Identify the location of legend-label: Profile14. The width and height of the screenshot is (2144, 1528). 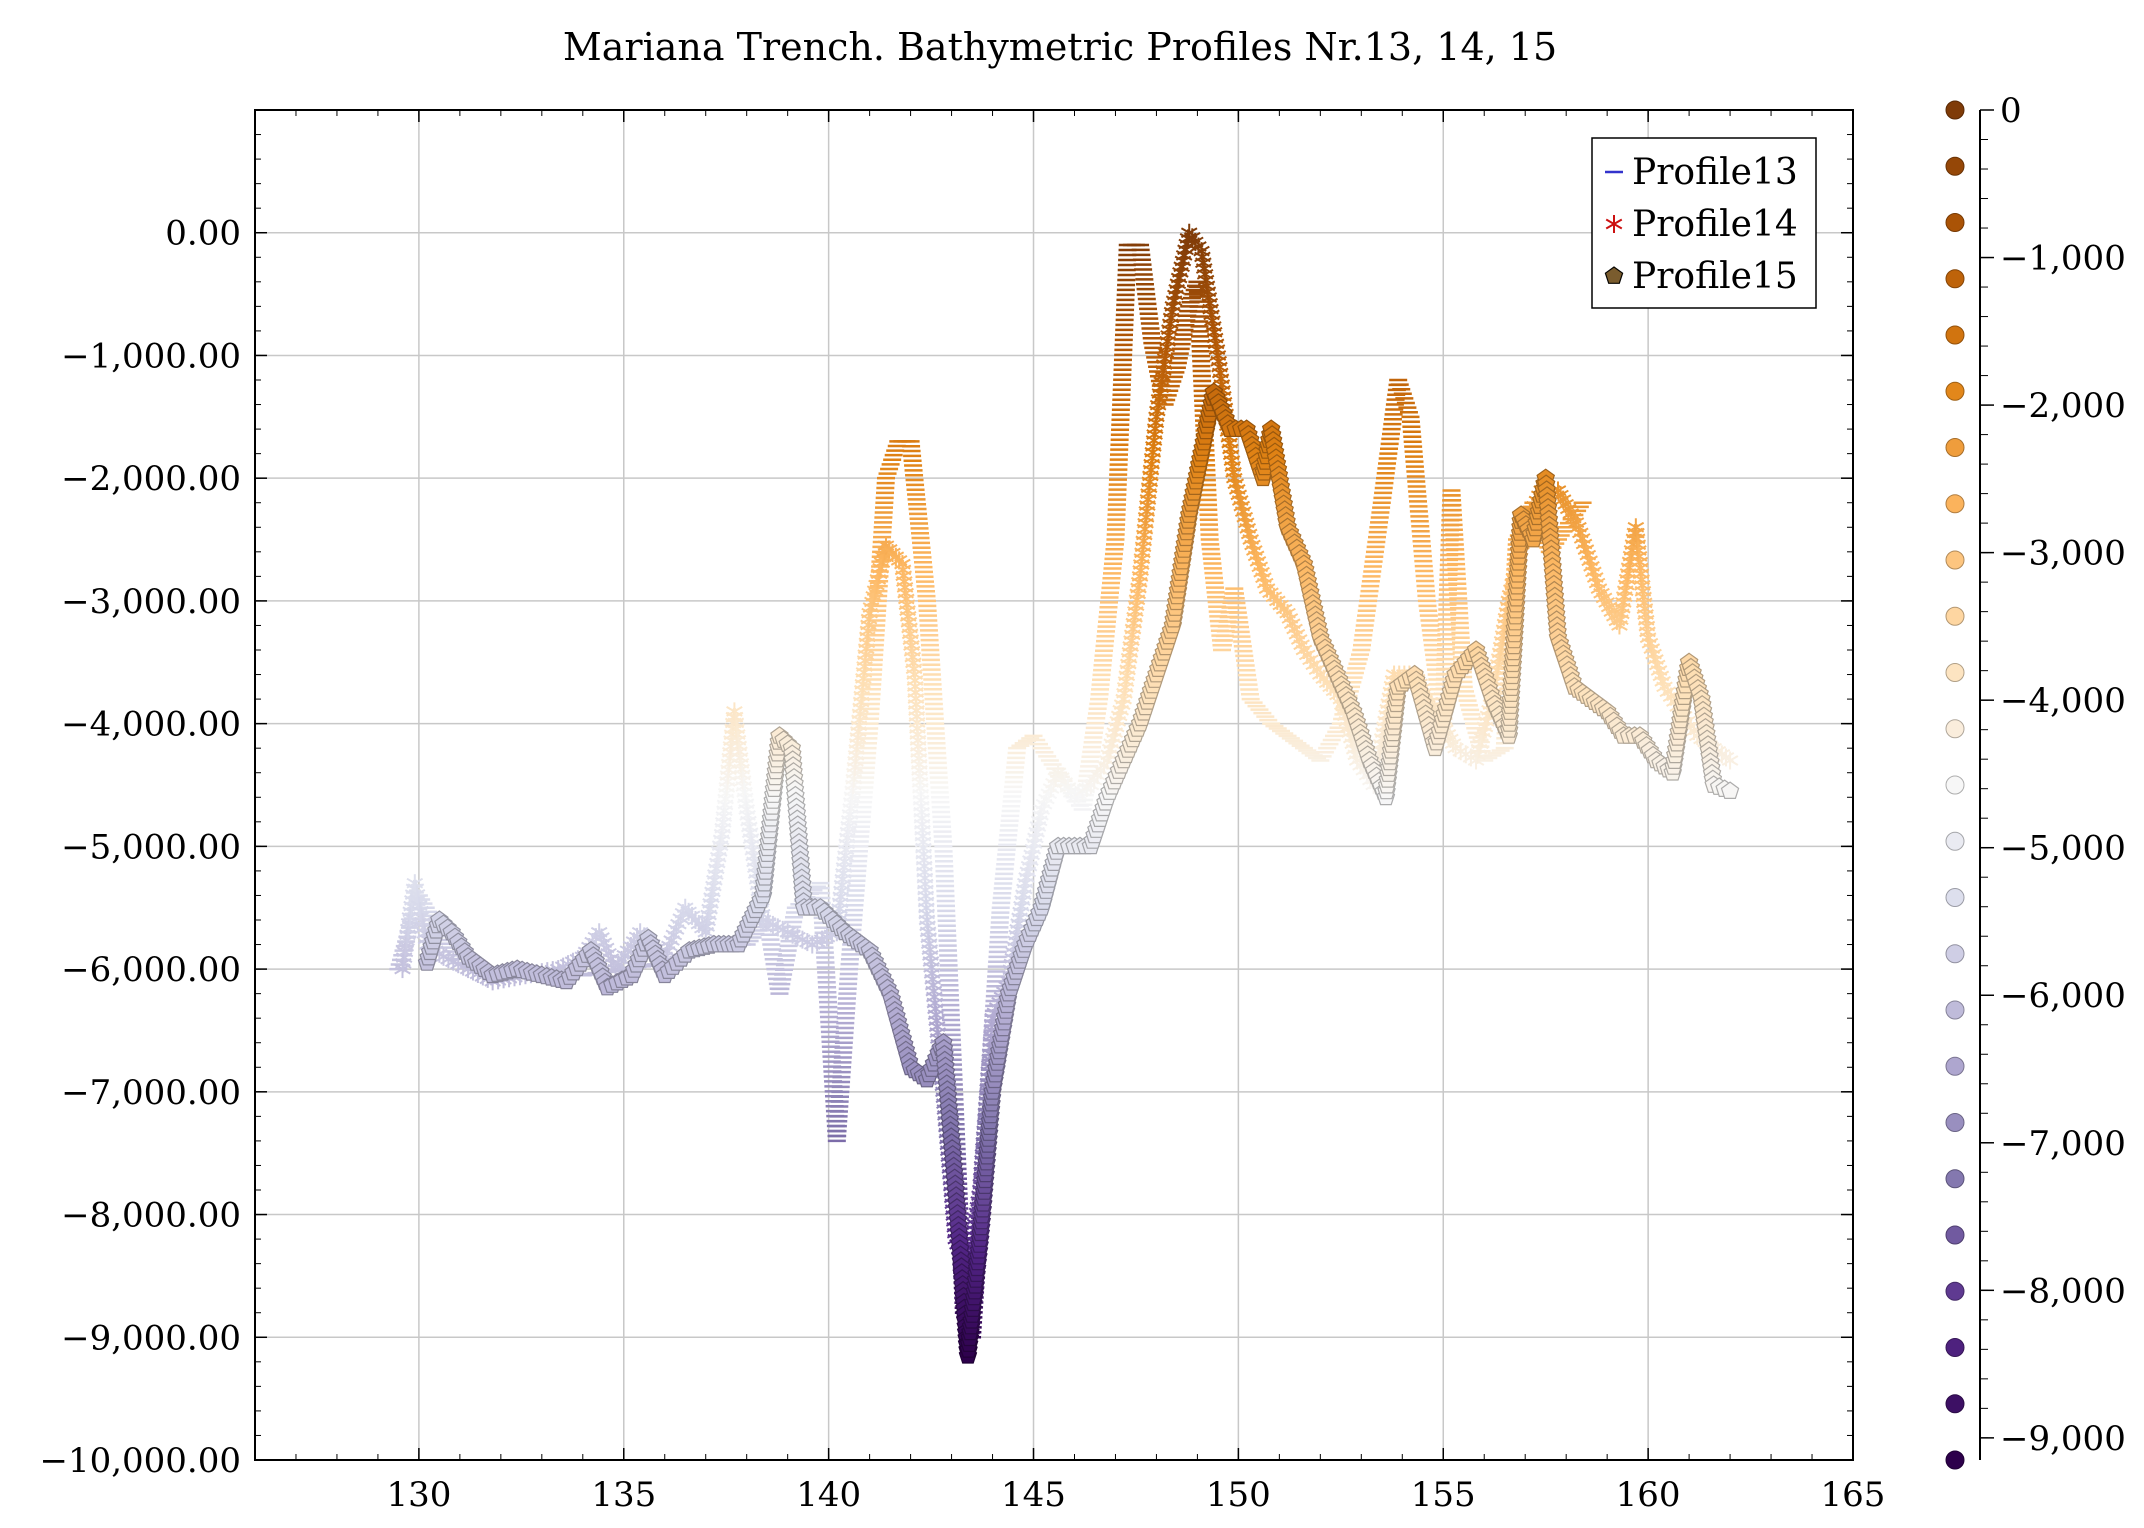
(1715, 224).